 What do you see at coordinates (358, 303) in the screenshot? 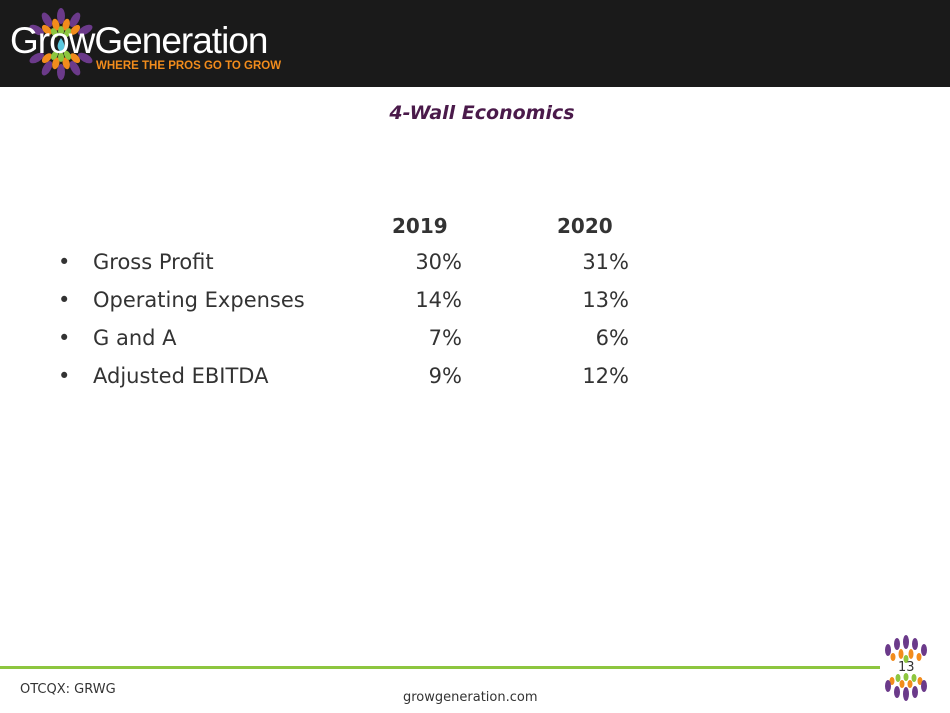
I see `list-item: • Operating Expenses 14% 13%` at bounding box center [358, 303].